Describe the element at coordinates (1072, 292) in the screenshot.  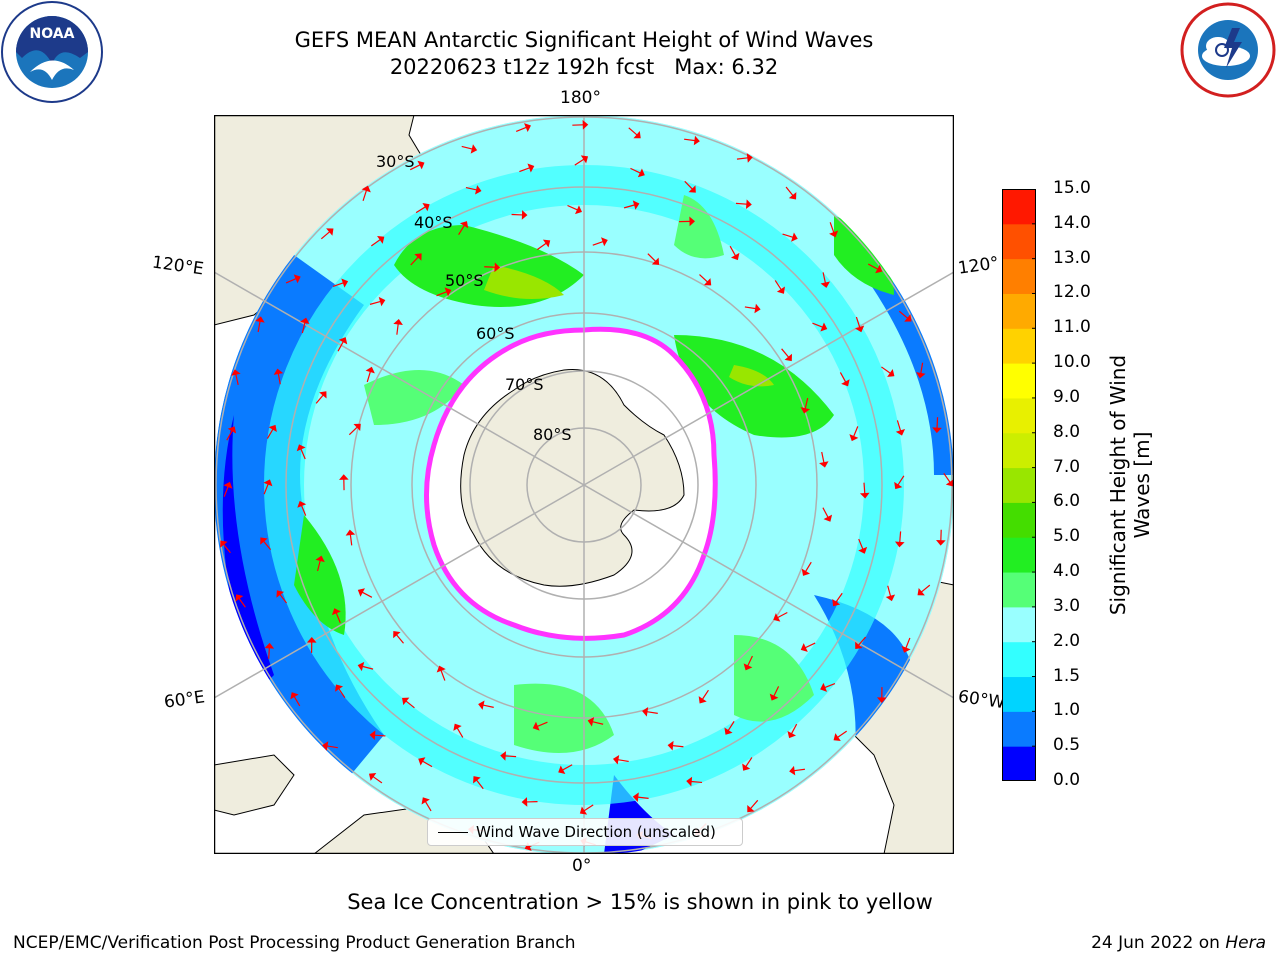
I see `colorbar-tick-label: 12.0` at that location.